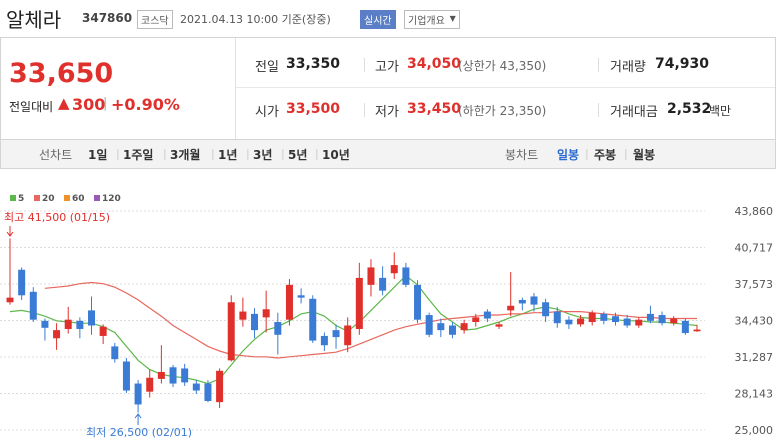 This screenshot has width=776, height=443. I want to click on y-tick-label: 31,287, so click(754, 357).